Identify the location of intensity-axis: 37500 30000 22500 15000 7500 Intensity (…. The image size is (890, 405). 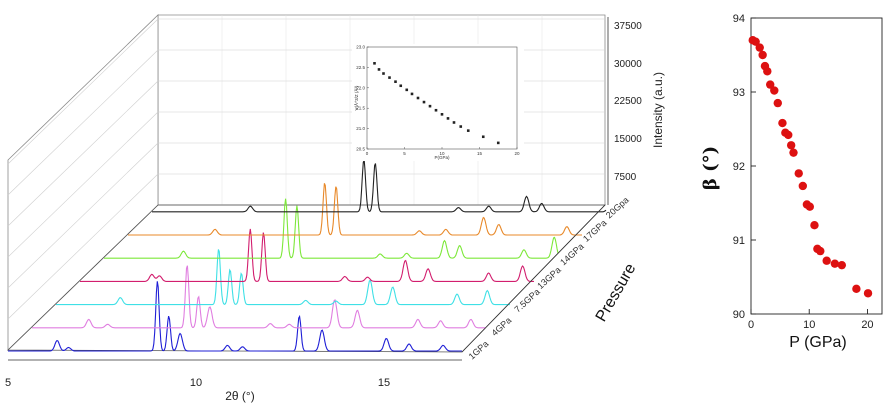
(636, 111).